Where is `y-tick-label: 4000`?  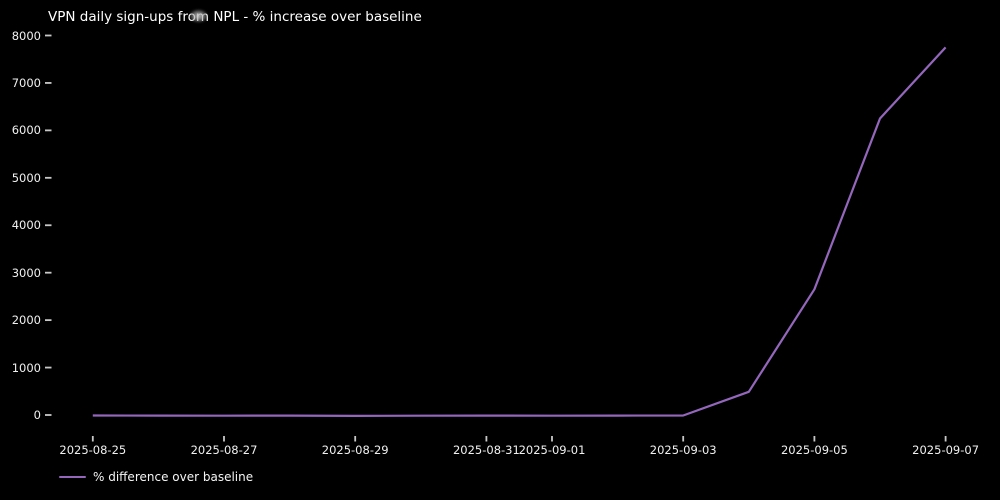
y-tick-label: 4000 is located at coordinates (26, 225).